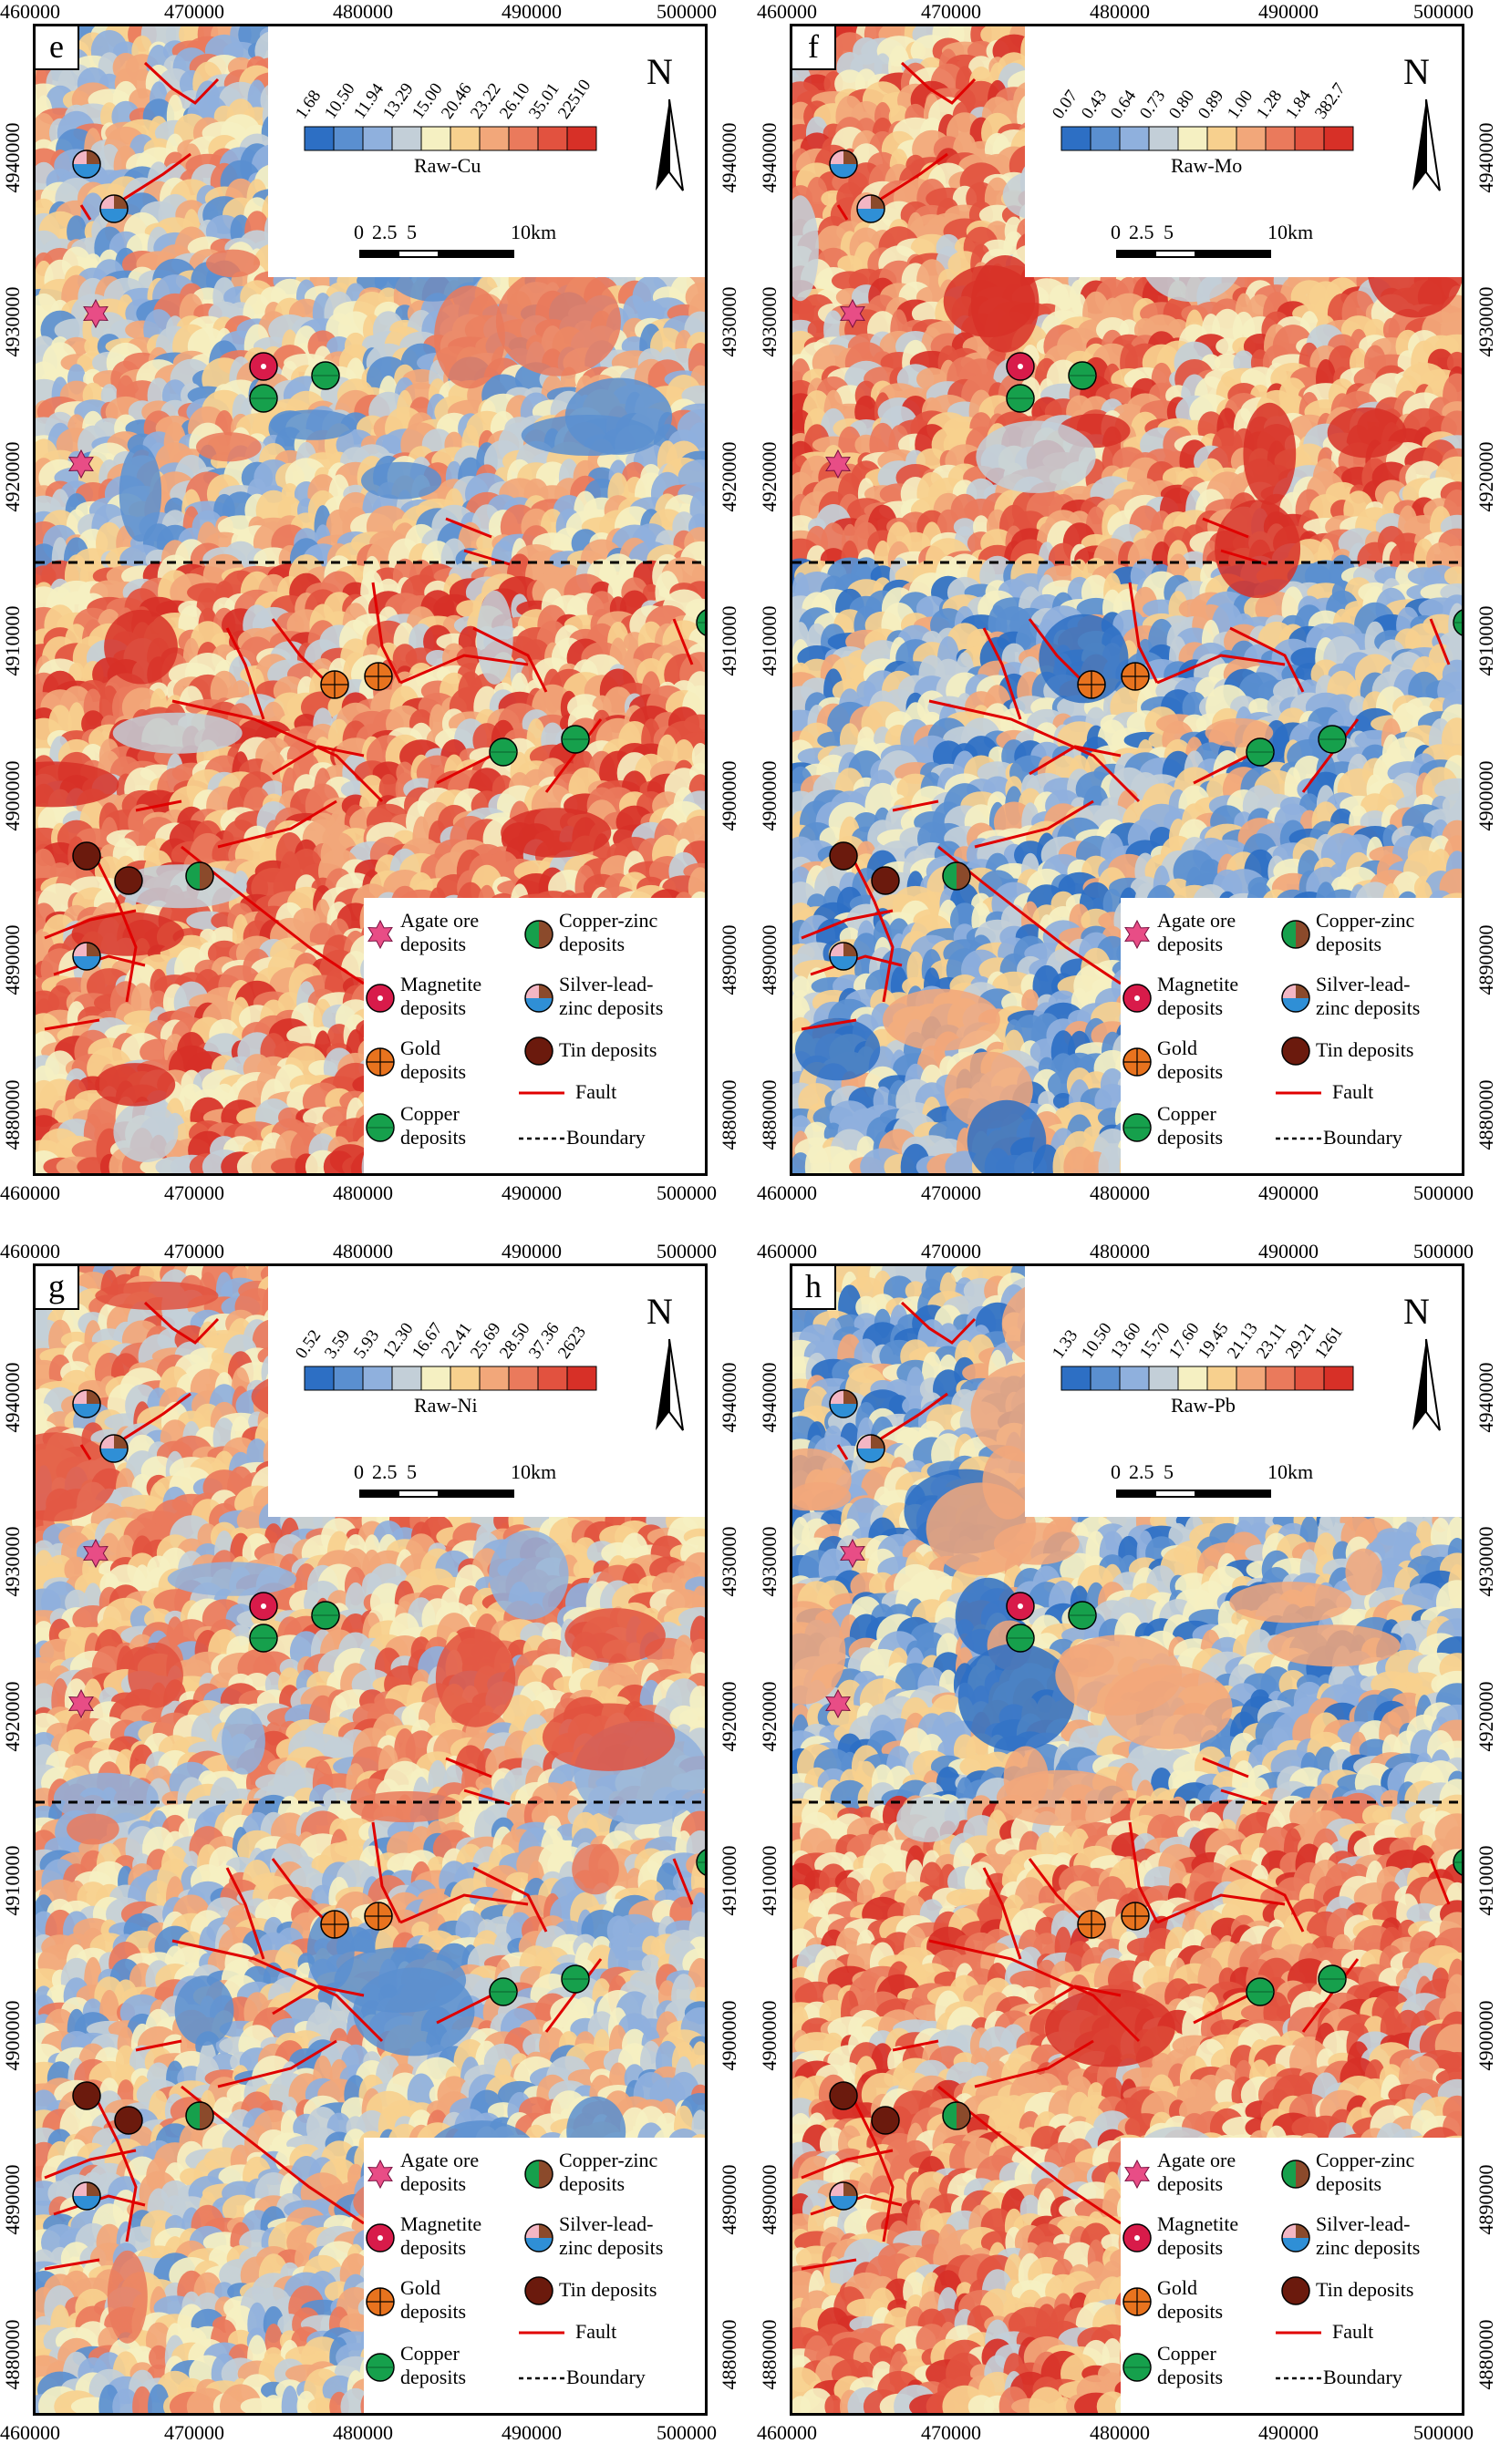  Describe the element at coordinates (814, 1288) in the screenshot. I see `panel-letter: h` at that location.